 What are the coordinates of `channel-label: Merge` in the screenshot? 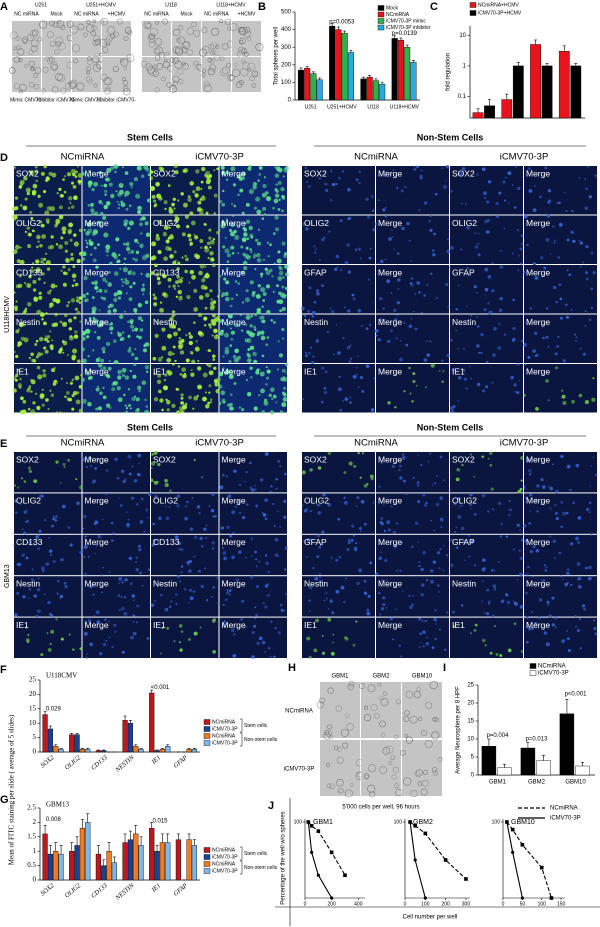 It's located at (390, 501).